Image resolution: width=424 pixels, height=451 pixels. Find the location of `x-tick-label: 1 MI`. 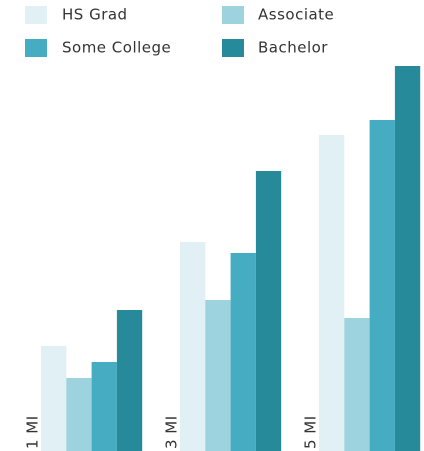

x-tick-label: 1 MI is located at coordinates (33, 432).